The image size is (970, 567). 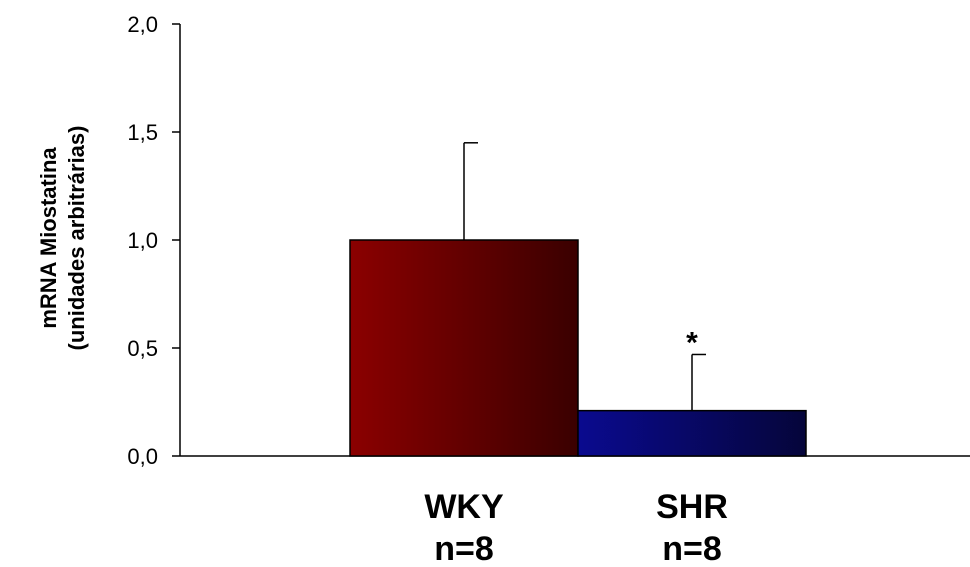 What do you see at coordinates (48, 238) in the screenshot?
I see `y-axis-title-line-1: mRNA Miostatina` at bounding box center [48, 238].